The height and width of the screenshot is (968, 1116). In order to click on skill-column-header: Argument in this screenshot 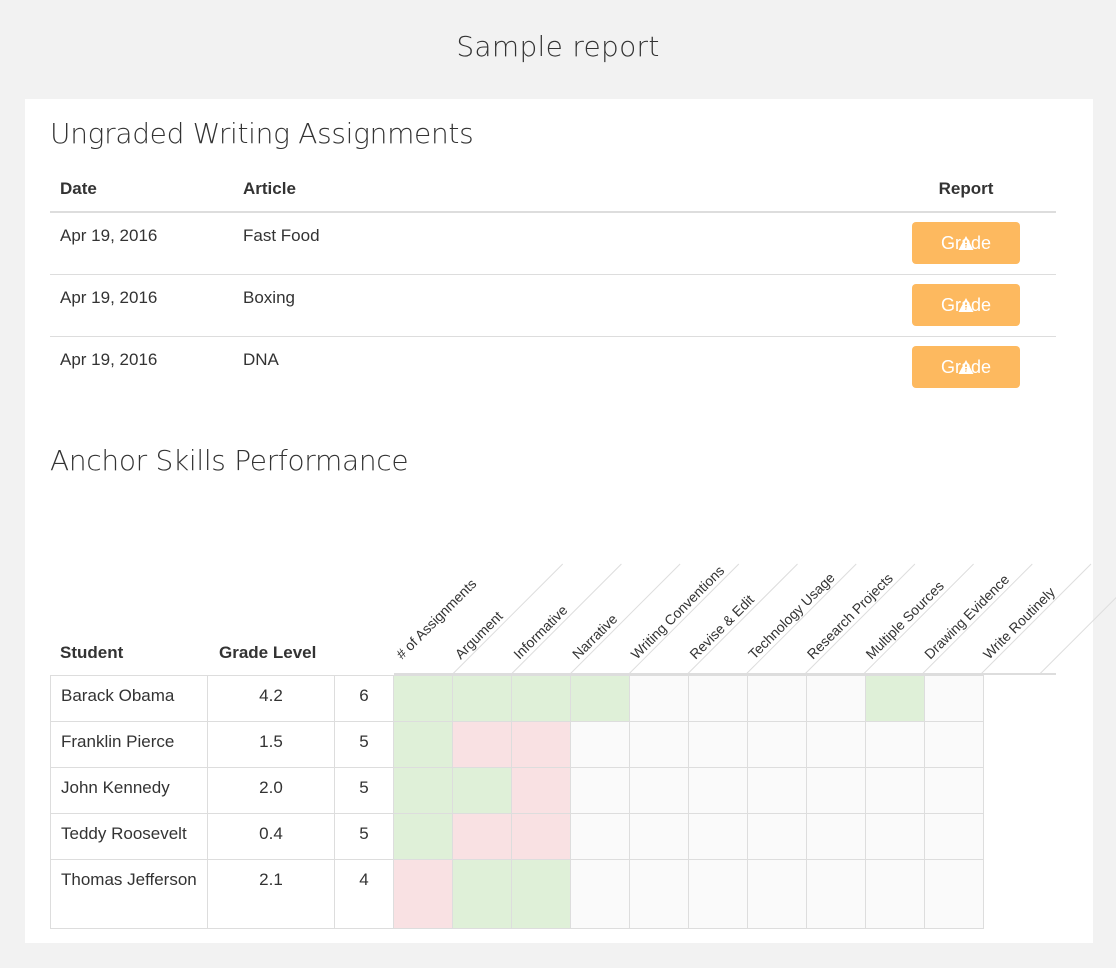, I will do `click(479, 635)`.